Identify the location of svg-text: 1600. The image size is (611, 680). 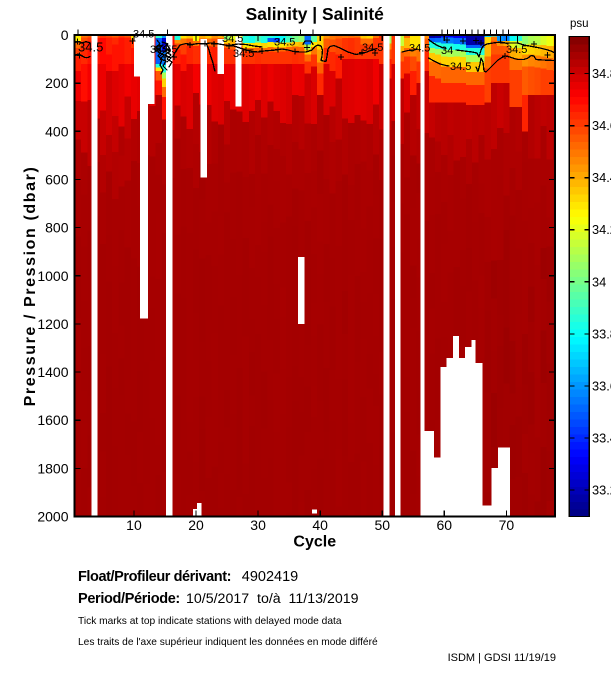
(52, 420).